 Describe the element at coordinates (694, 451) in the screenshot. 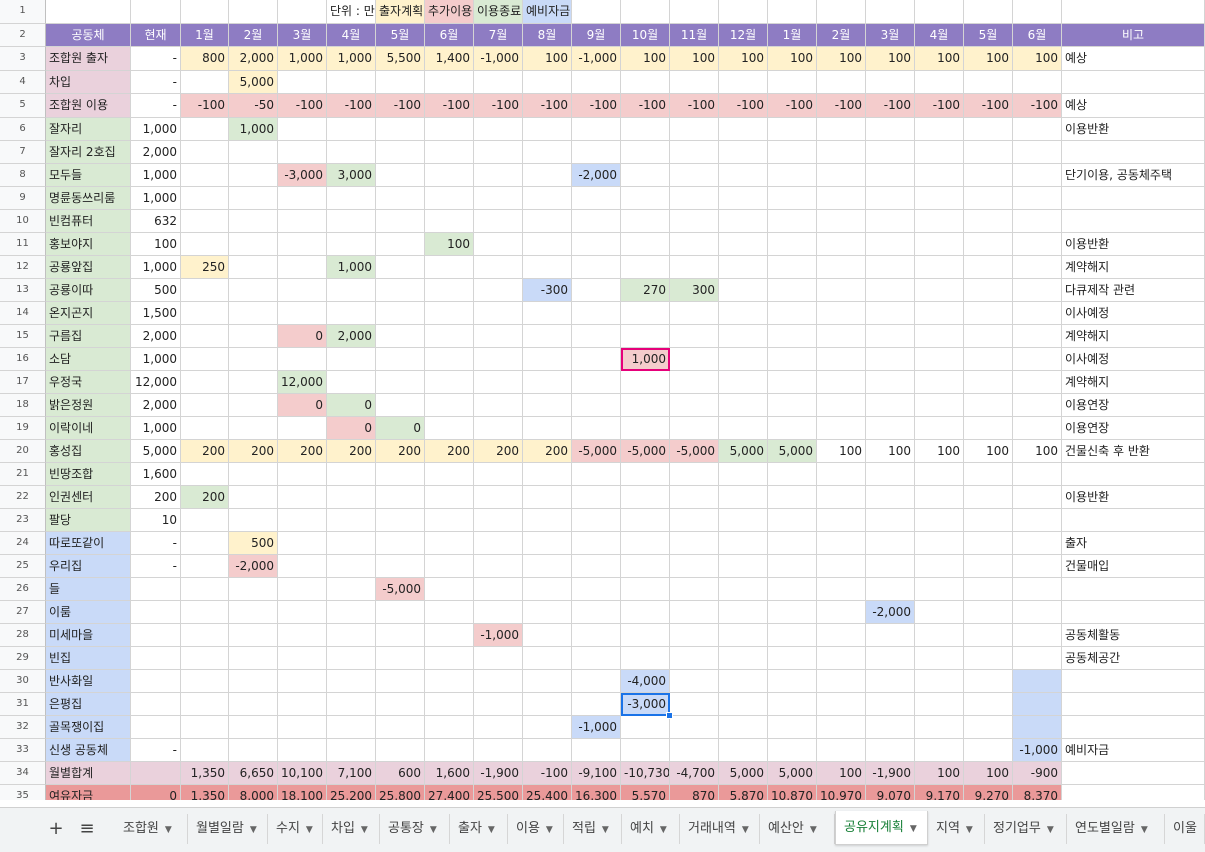

I see `value-cell: -5,000` at that location.